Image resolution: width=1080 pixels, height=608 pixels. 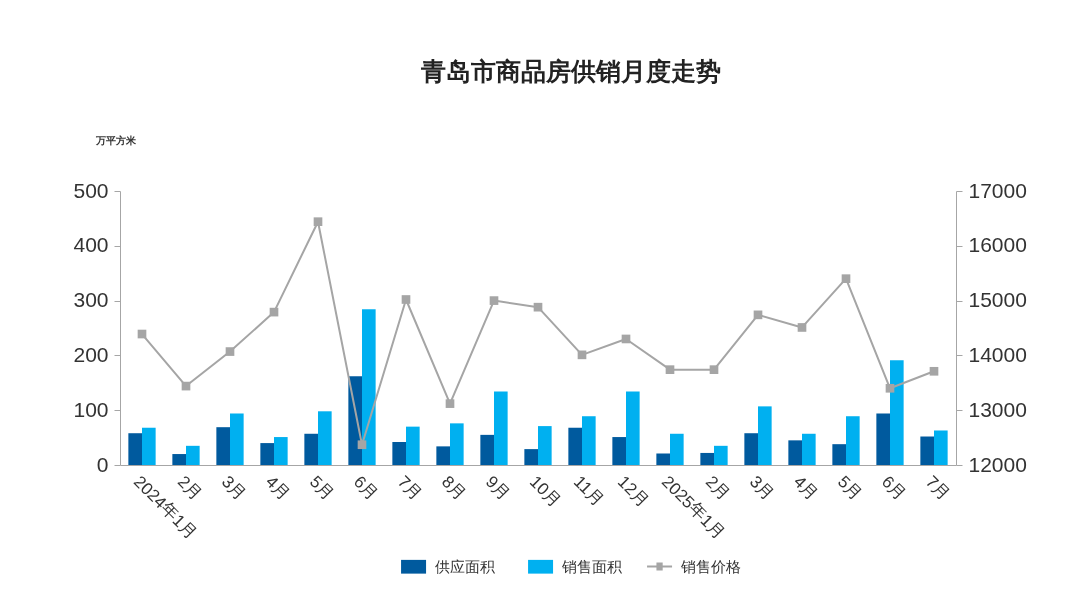 What do you see at coordinates (711, 566) in the screenshot?
I see `legend-label: 销售价格` at bounding box center [711, 566].